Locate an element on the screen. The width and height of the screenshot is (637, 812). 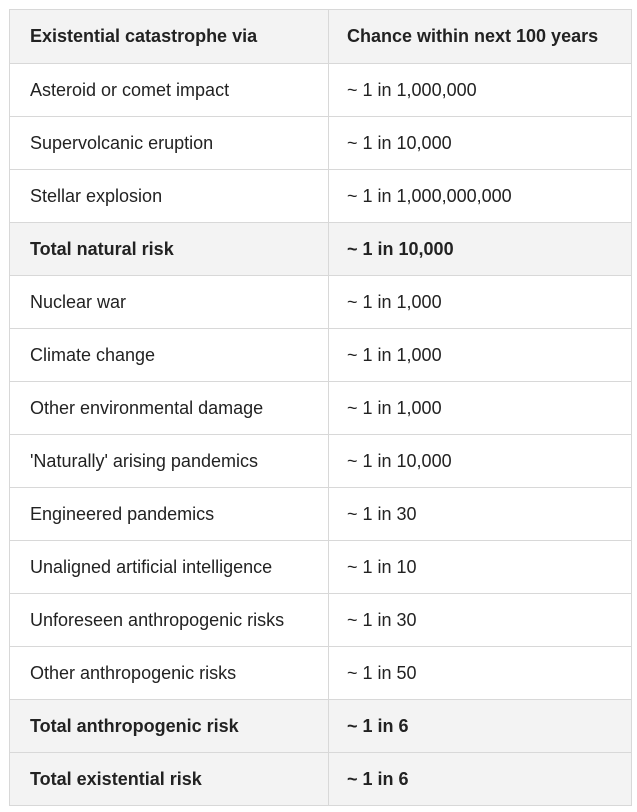
table-row: Engineered pandemics ~ 1 in 30 is located at coordinates (320, 514).